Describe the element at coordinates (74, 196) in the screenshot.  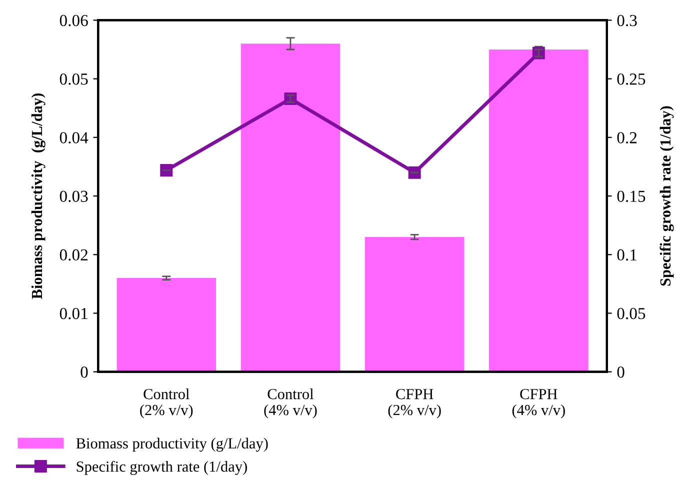
I see `y-tick-label: 0.03` at that location.